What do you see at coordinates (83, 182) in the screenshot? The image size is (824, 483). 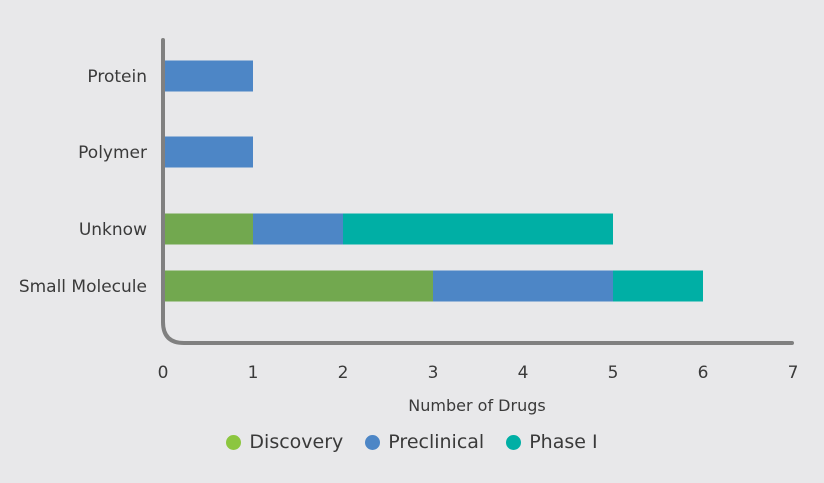 I see `y-tick-labels: Protein Polymer Unknow Small Molecule` at bounding box center [83, 182].